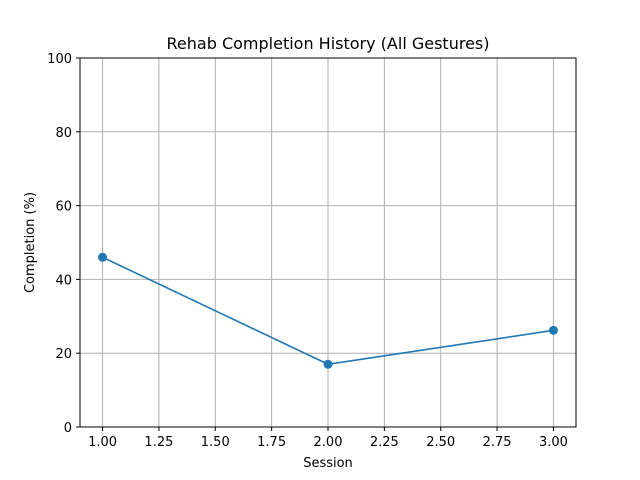 The width and height of the screenshot is (640, 480). What do you see at coordinates (215, 442) in the screenshot?
I see `x-tick-label: 1.50` at bounding box center [215, 442].